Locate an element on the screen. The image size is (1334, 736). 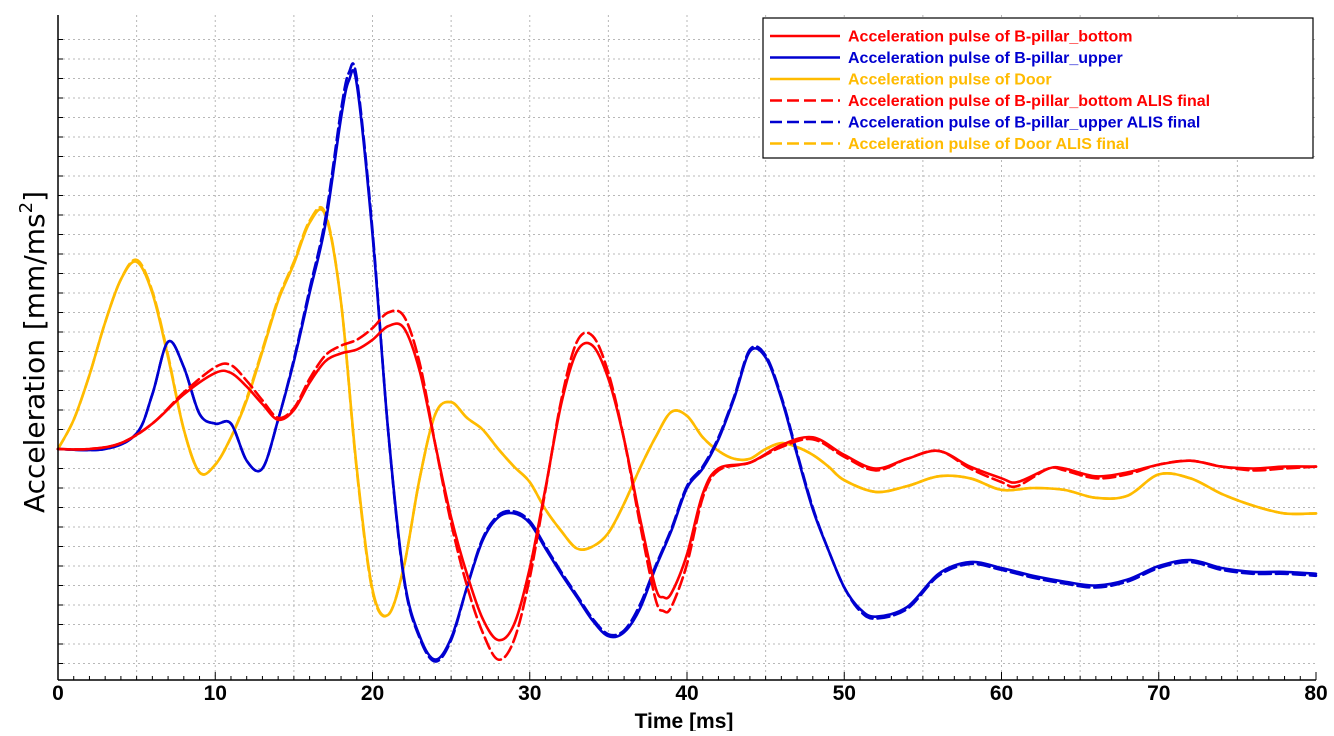
x-tick-label: 50 is located at coordinates (844, 693).